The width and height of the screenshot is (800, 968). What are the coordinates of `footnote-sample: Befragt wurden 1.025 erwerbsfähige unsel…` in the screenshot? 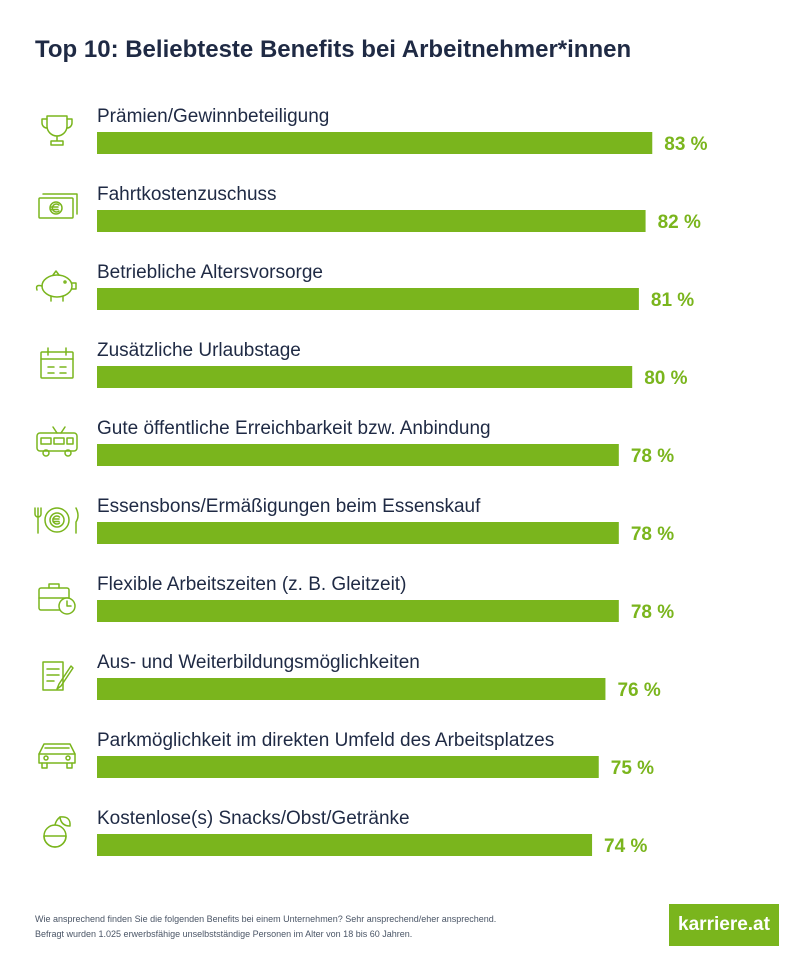 It's located at (224, 934).